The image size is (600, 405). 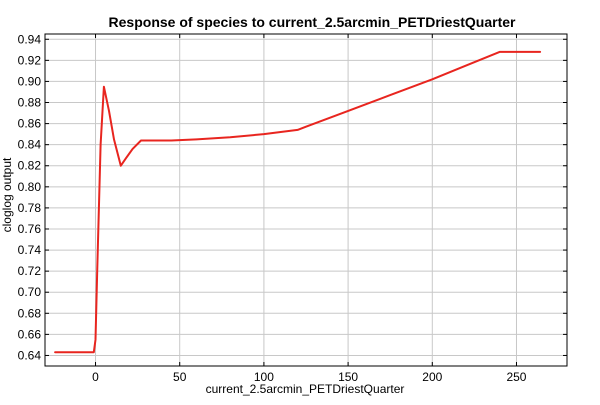 What do you see at coordinates (30, 124) in the screenshot?
I see `y-tick-label: 0.86` at bounding box center [30, 124].